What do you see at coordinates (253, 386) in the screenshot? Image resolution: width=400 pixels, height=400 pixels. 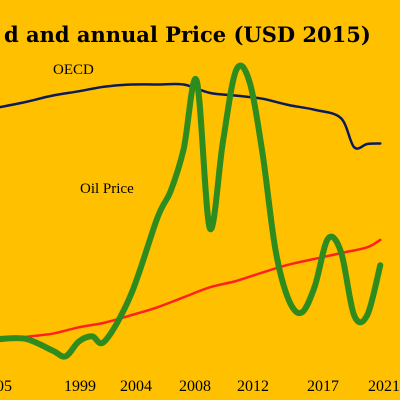 I see `x-tick-label: 2012` at bounding box center [253, 386].